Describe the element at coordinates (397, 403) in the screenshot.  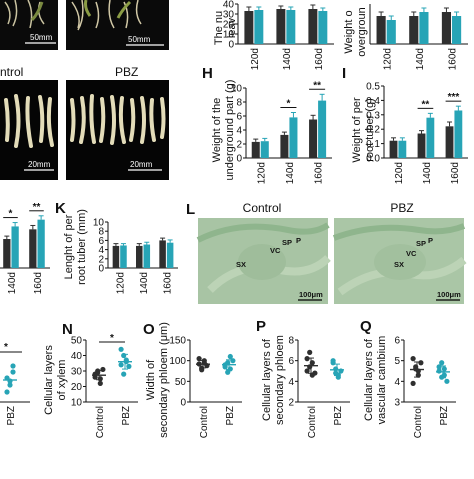
I see `y-tick-label: 3` at that location.